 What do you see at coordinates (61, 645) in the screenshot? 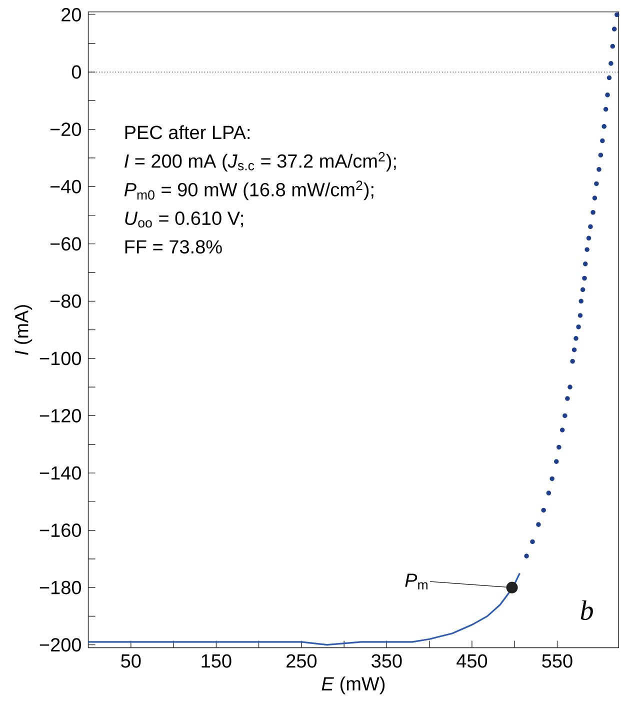
I see `y-tick-label: −200` at bounding box center [61, 645].